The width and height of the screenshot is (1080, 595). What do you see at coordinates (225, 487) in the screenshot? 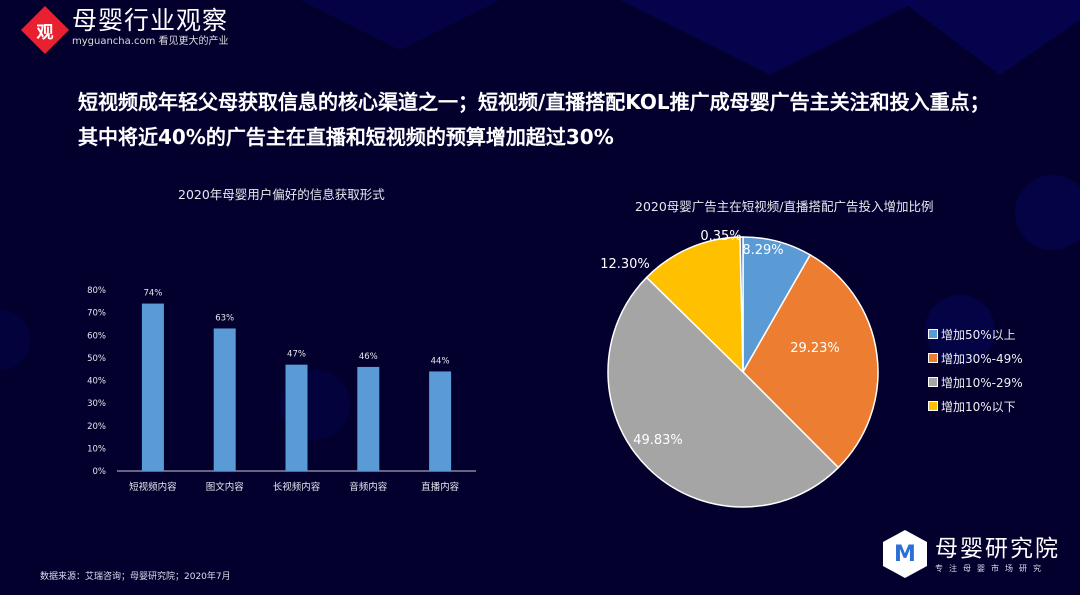
I see `x-tick-label: 图文内容` at bounding box center [225, 487].